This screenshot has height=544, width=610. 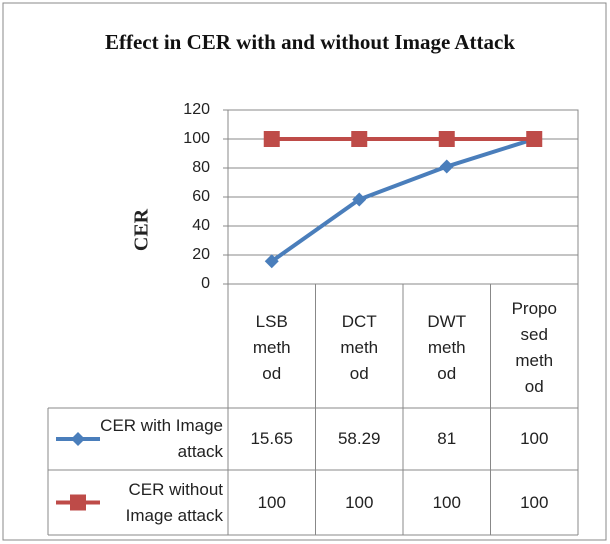 I want to click on x-tick-label-text: DWT method, so click(x=447, y=347).